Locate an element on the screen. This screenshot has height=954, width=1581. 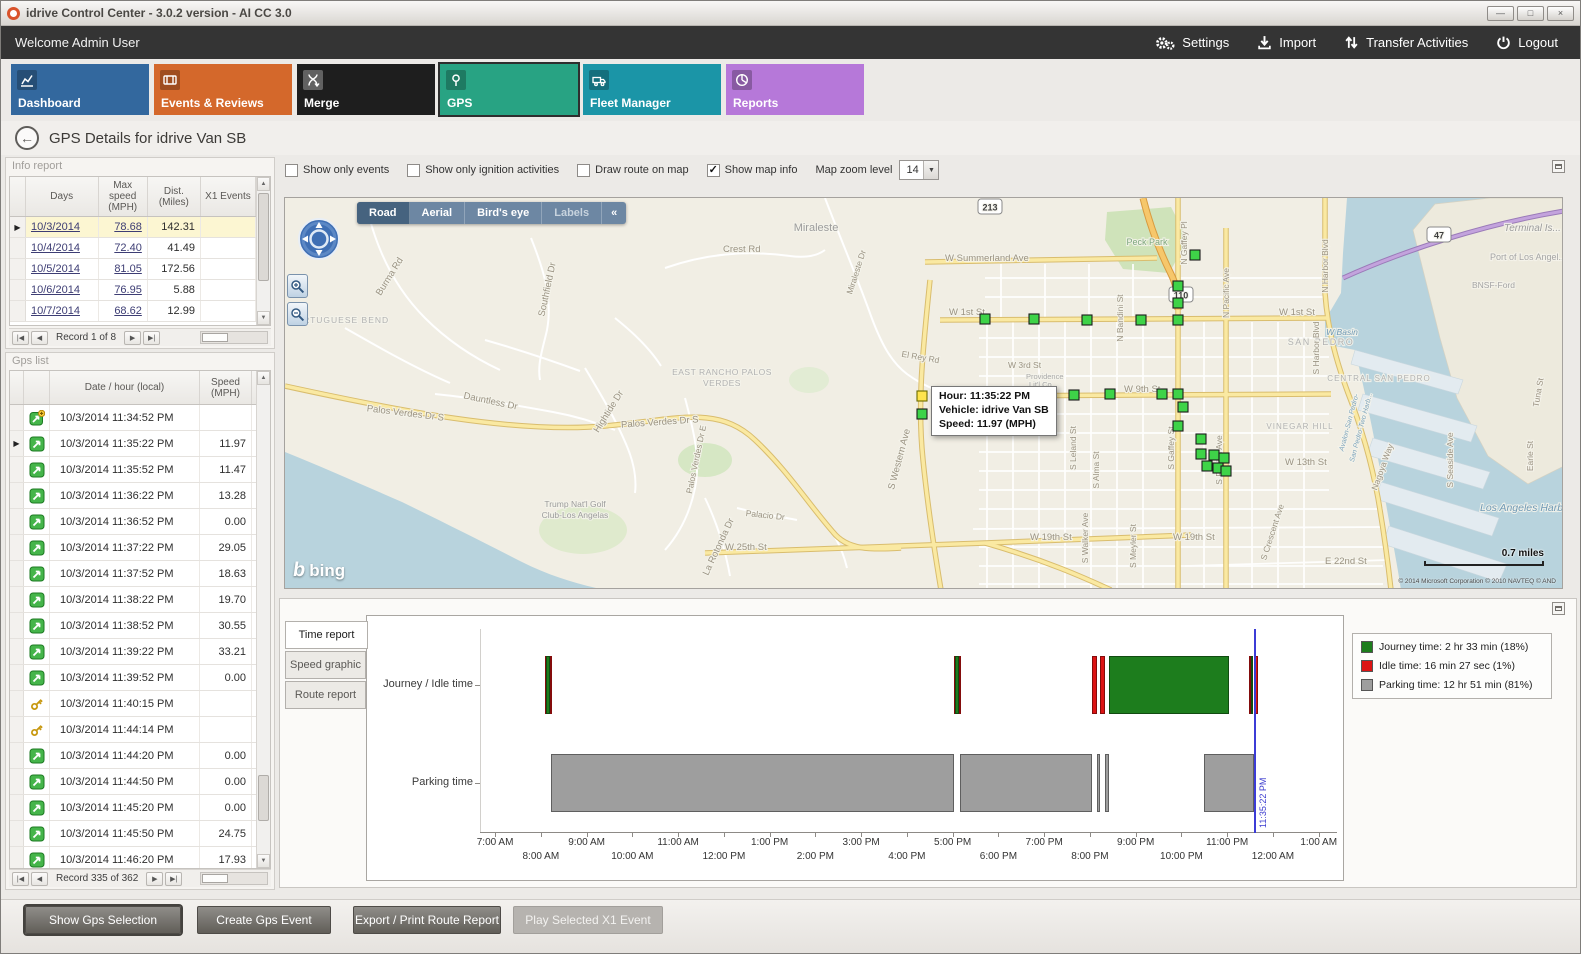
map-zoom-out-button is located at coordinates (297, 314).